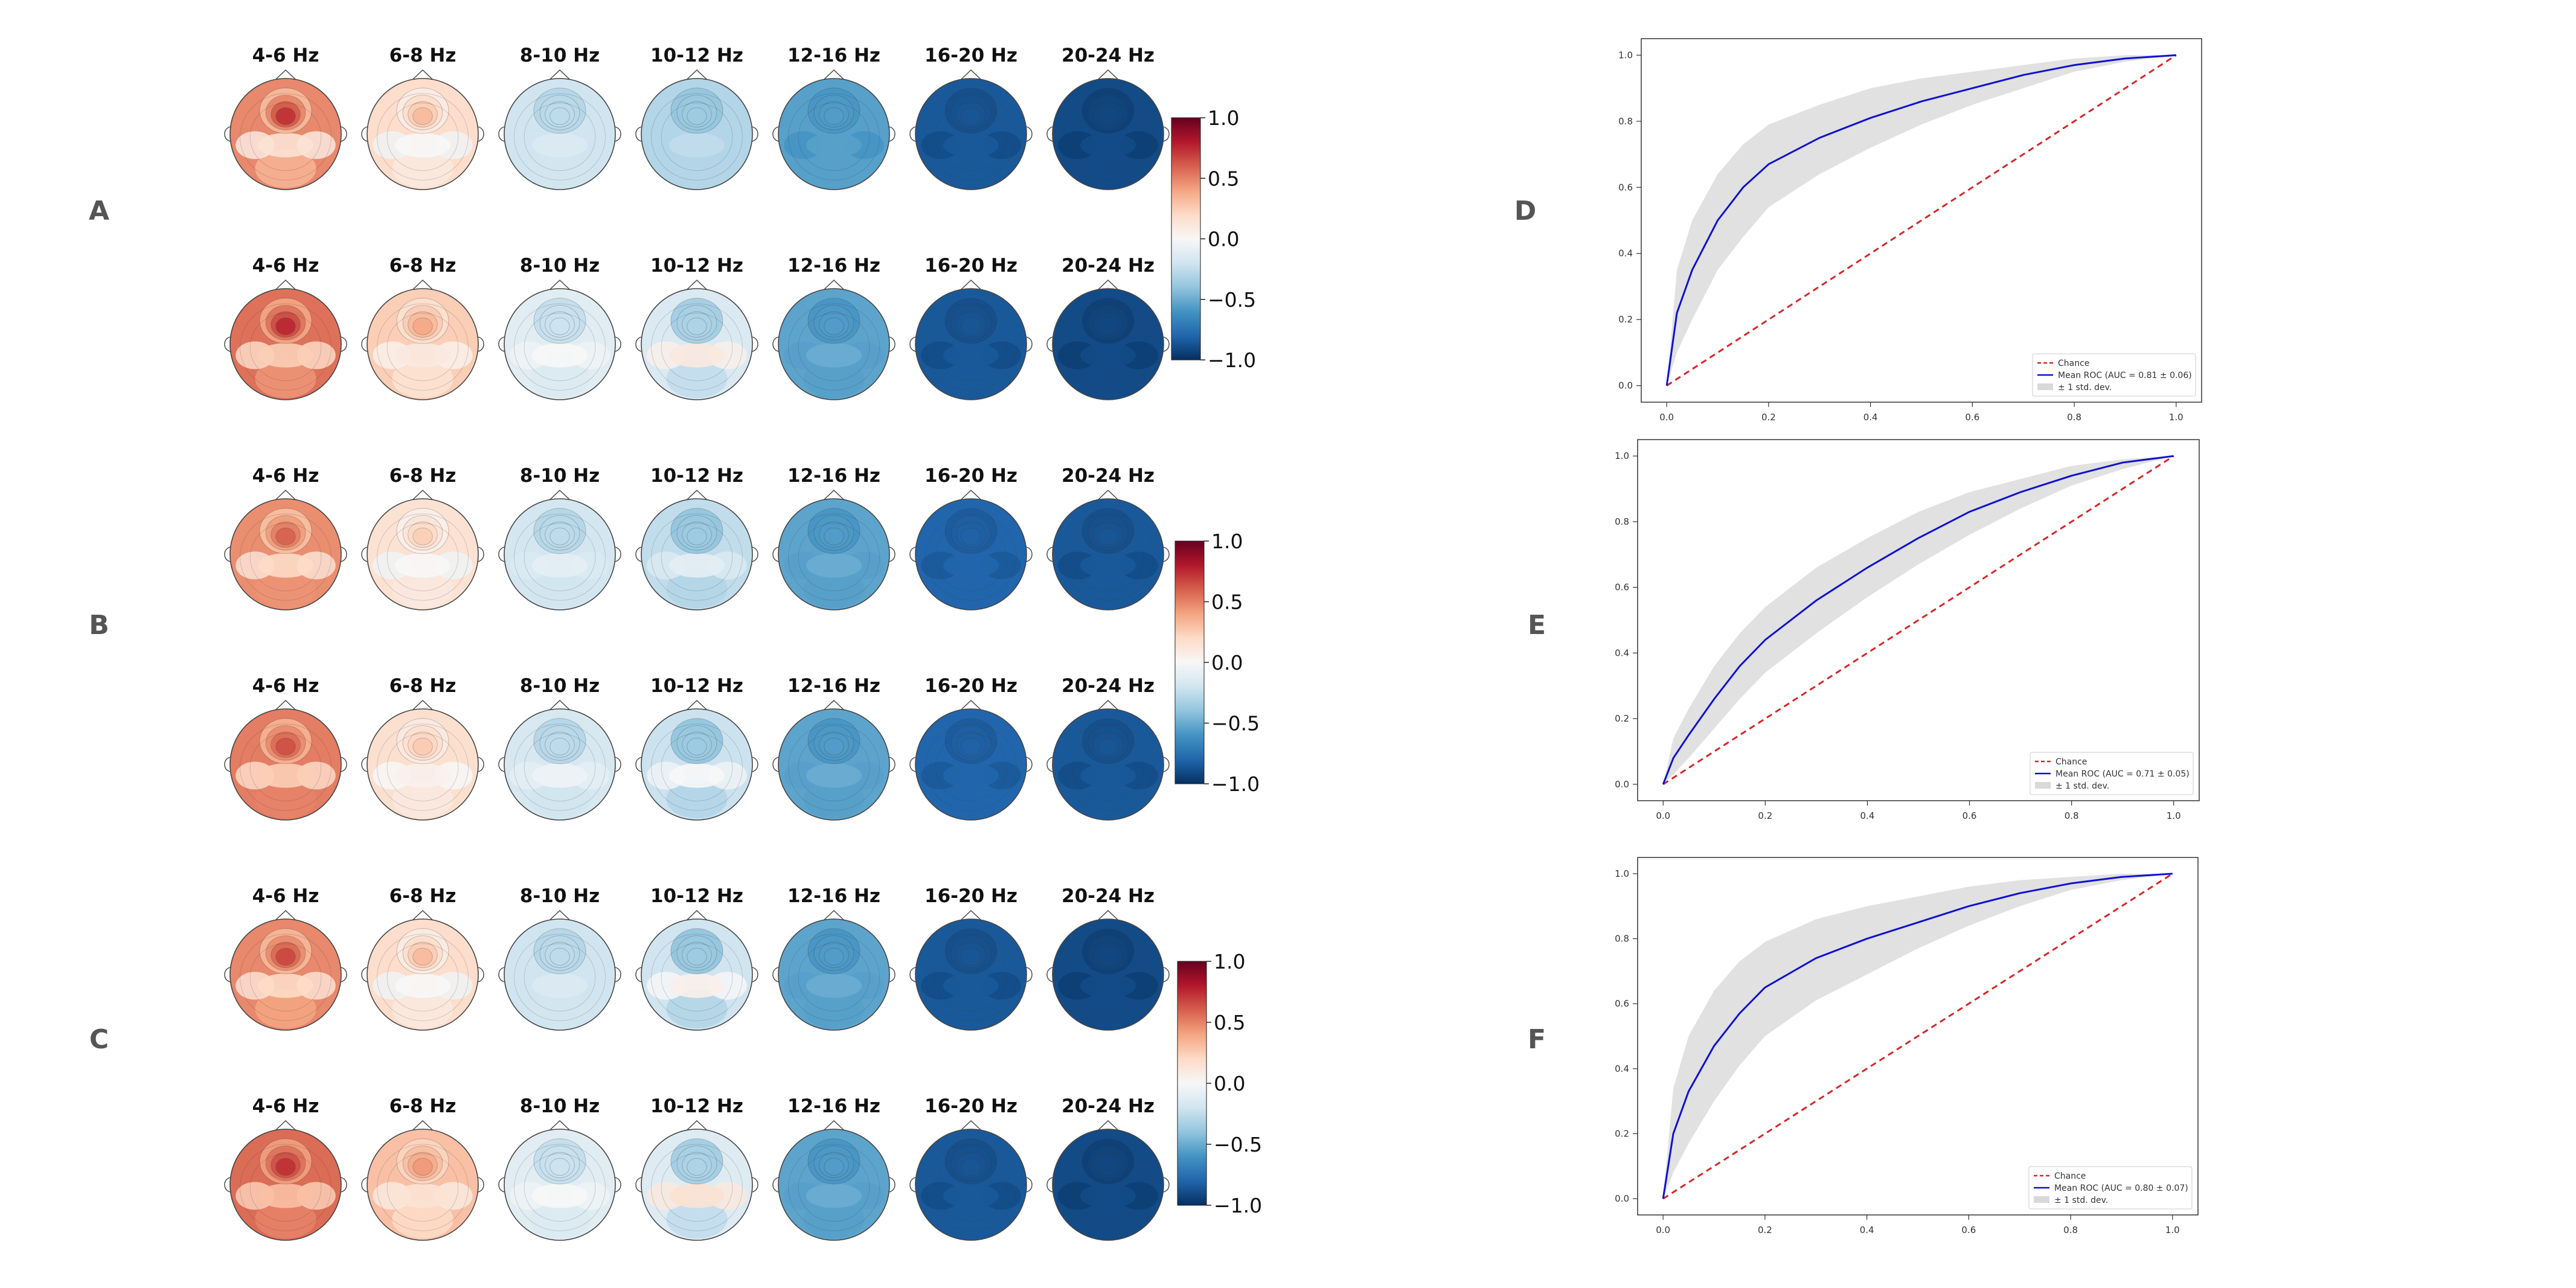 The image size is (2576, 1288). Describe the element at coordinates (696, 896) in the screenshot. I see `topomap-band-label: 10-12 Hz` at that location.